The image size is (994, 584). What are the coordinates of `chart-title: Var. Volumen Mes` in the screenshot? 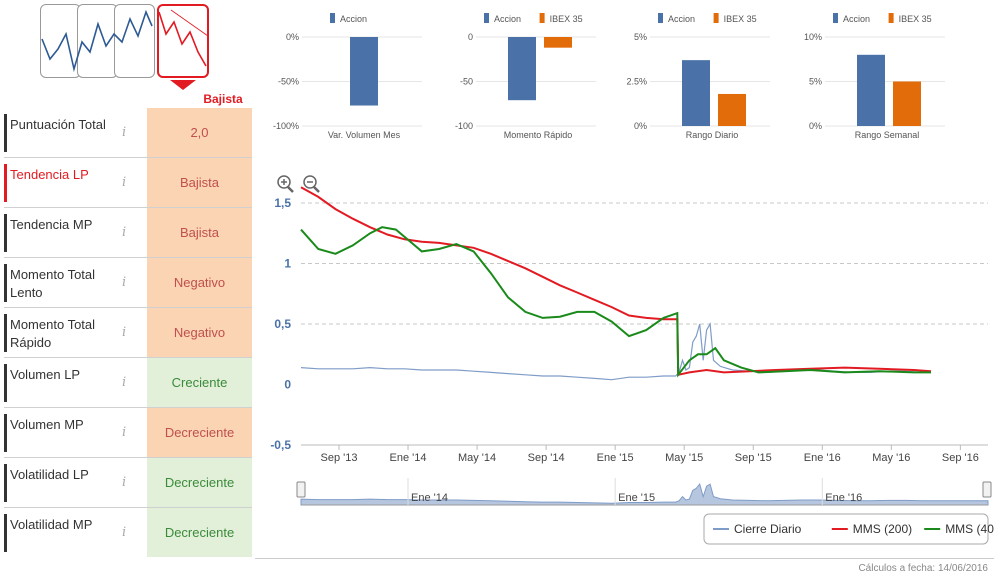 It's located at (364, 135).